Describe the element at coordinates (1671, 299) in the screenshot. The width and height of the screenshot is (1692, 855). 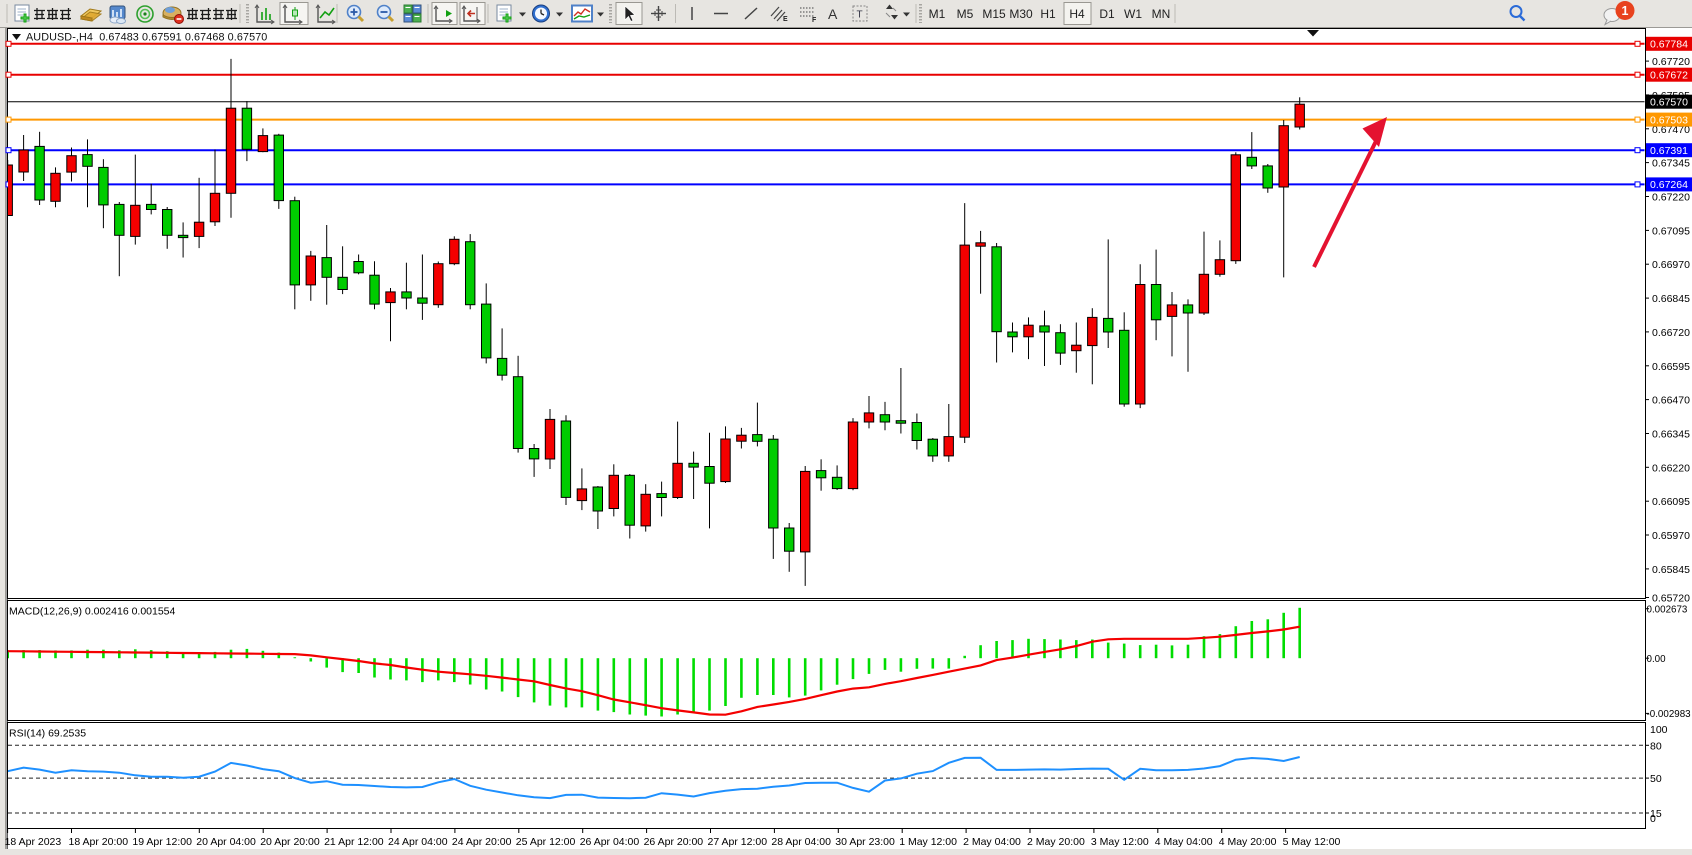
I see `svg-text: 0.66845` at that location.